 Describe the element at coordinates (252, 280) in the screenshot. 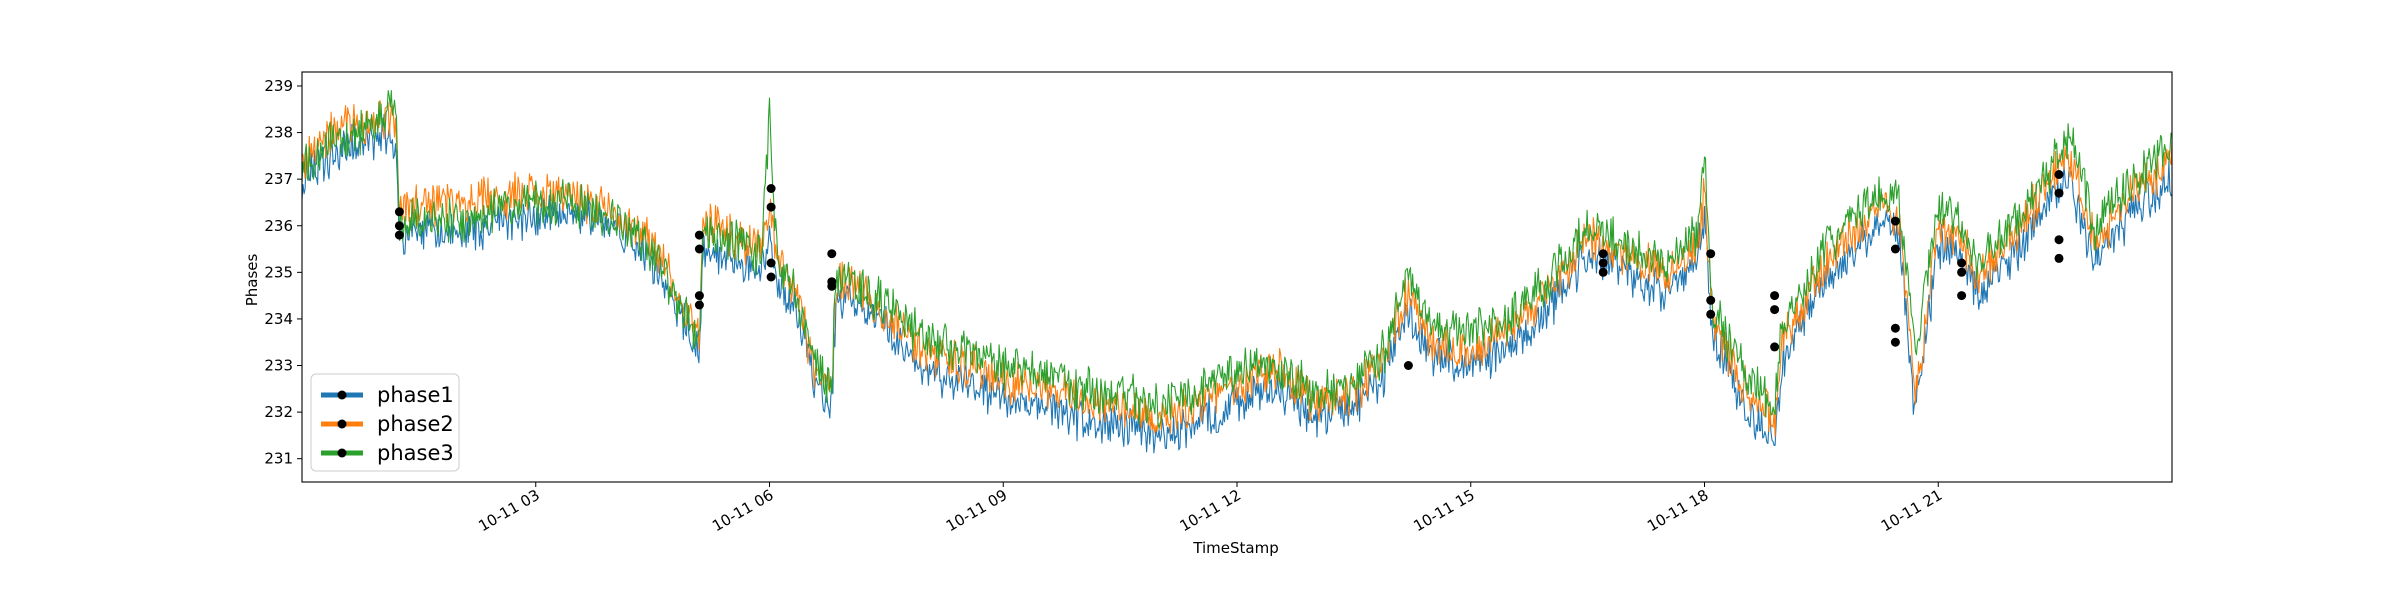

I see `y-axis-label: Phases` at that location.